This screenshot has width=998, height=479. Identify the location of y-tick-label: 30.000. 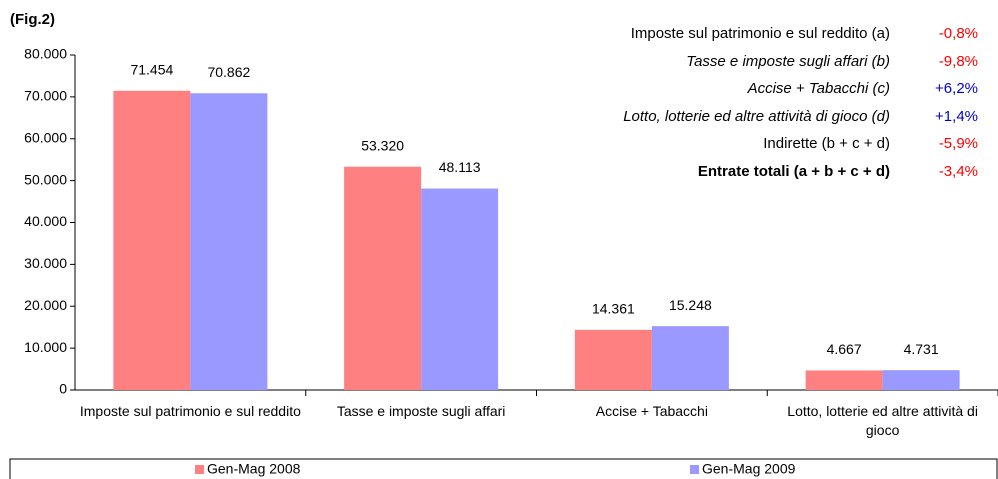
(45, 263).